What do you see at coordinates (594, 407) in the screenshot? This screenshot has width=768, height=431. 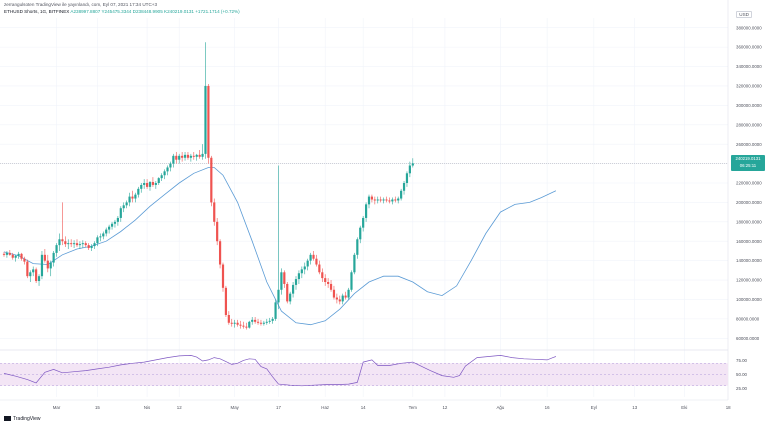 I see `x-tick-label: Eyl` at bounding box center [594, 407].